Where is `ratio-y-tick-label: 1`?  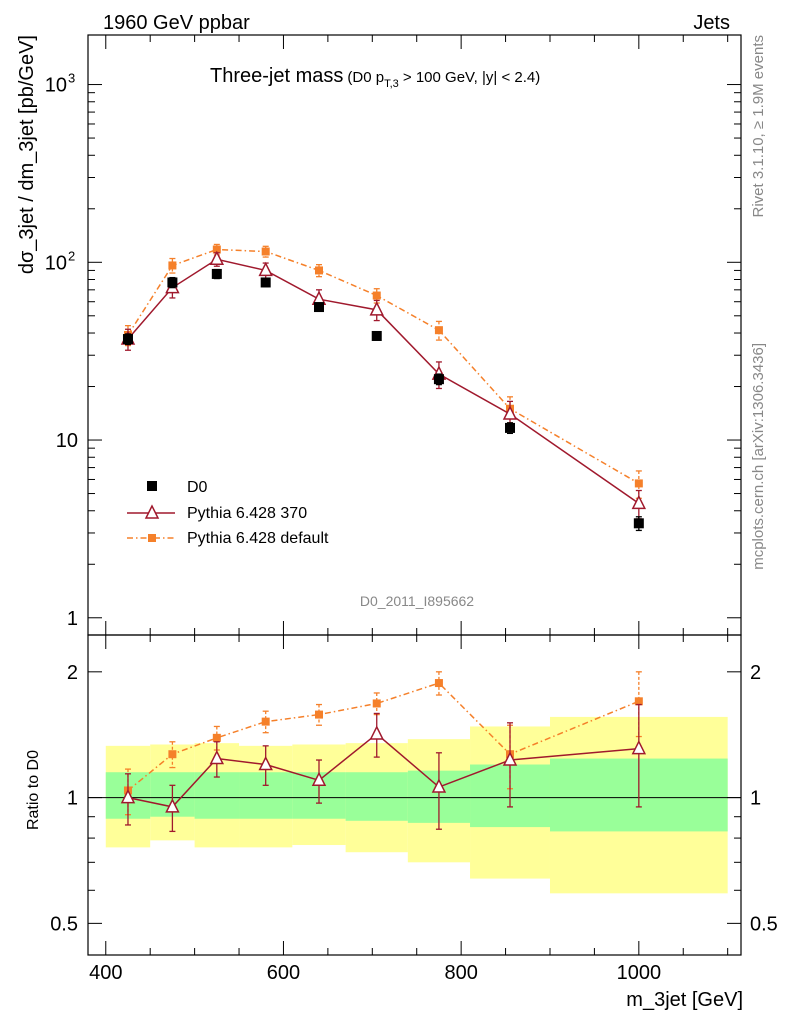 ratio-y-tick-label: 1 is located at coordinates (72, 799).